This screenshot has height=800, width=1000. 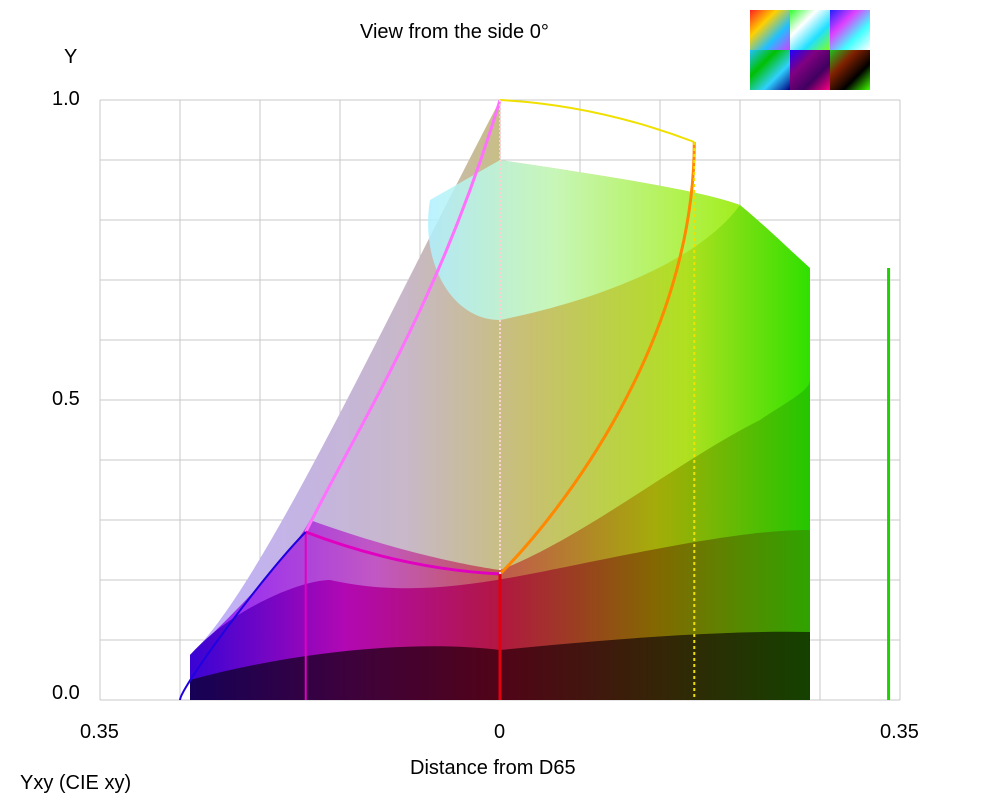 I want to click on outline-blue-edge, so click(x=243, y=616).